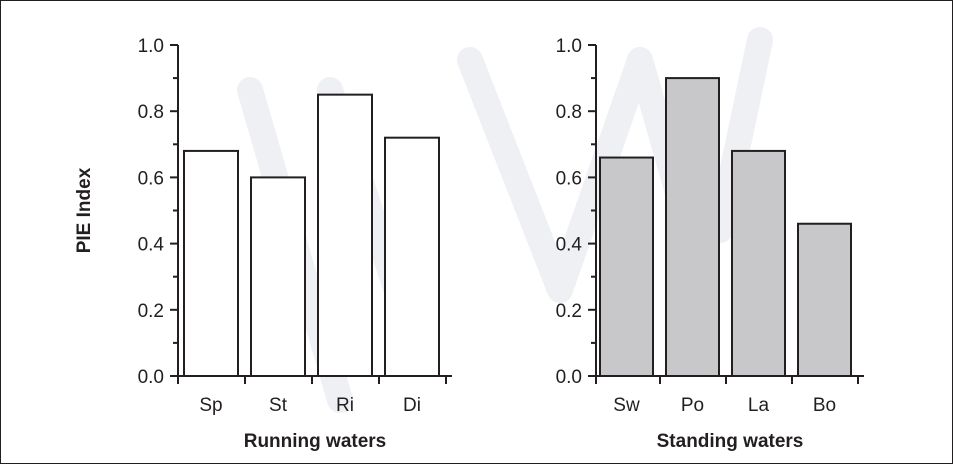  I want to click on x-tick-label-di: Di, so click(412, 405).